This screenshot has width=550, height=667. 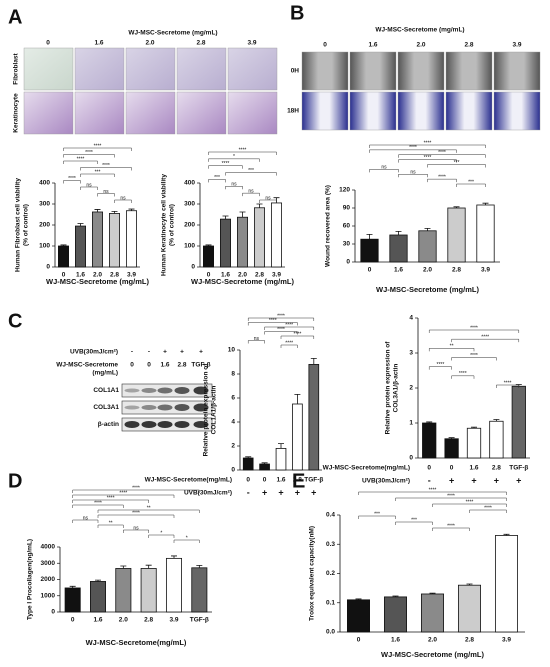 What do you see at coordinates (164, 365) in the screenshot?
I see `condition-value: 1.6` at bounding box center [164, 365].